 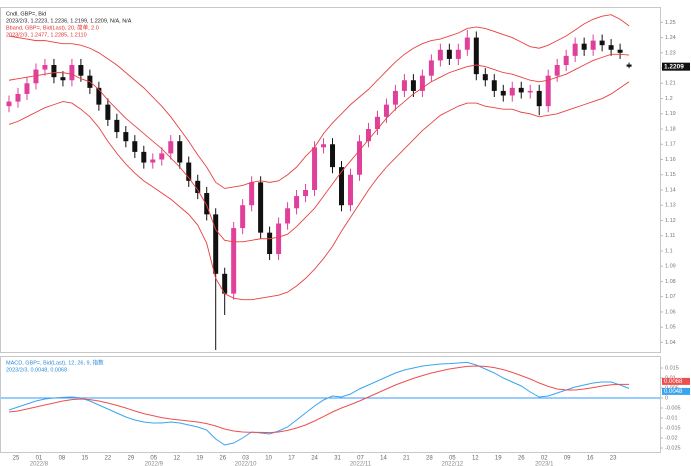 I want to click on y-tick-label: 1.2, so click(x=669, y=99).